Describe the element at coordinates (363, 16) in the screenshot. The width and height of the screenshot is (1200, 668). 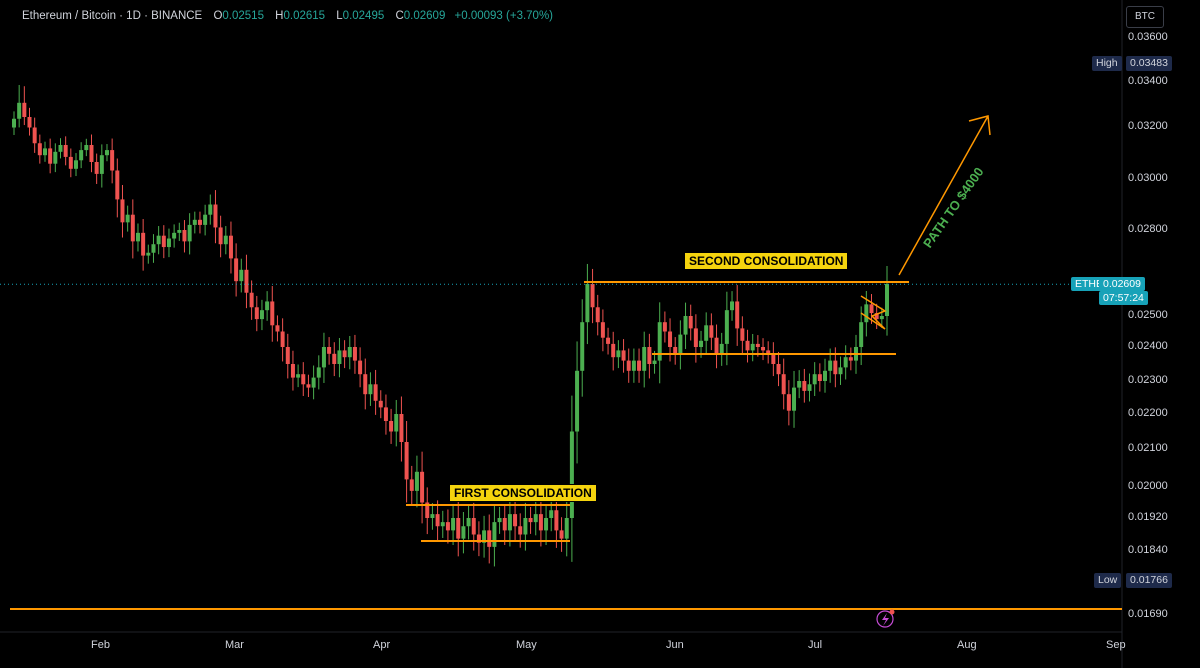
I see `low-value: 0.02495` at that location.